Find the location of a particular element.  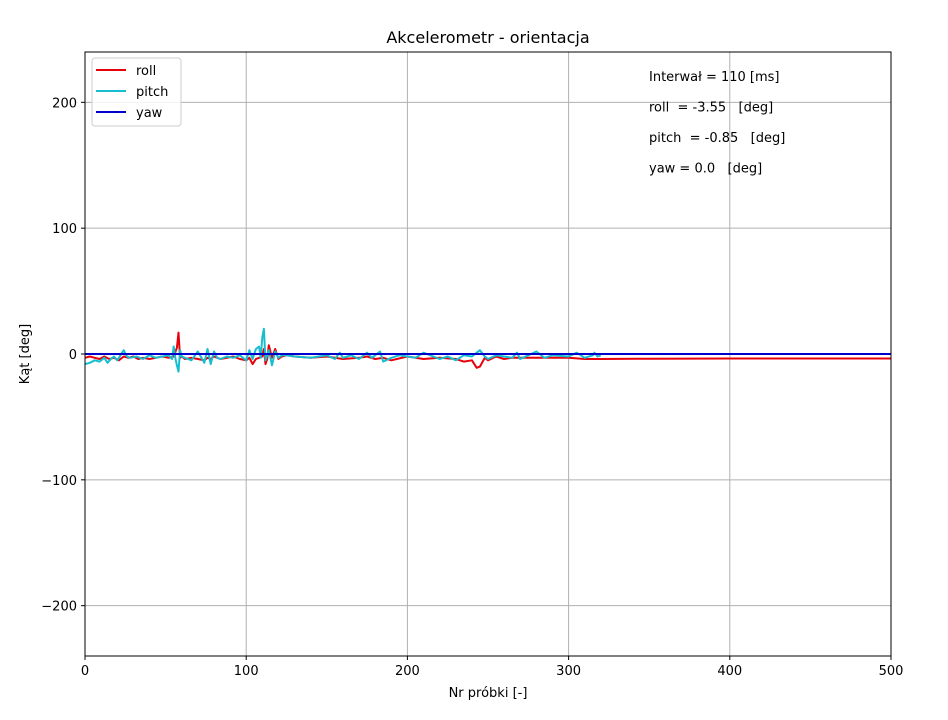

y-tick-label: 200 is located at coordinates (64, 103).